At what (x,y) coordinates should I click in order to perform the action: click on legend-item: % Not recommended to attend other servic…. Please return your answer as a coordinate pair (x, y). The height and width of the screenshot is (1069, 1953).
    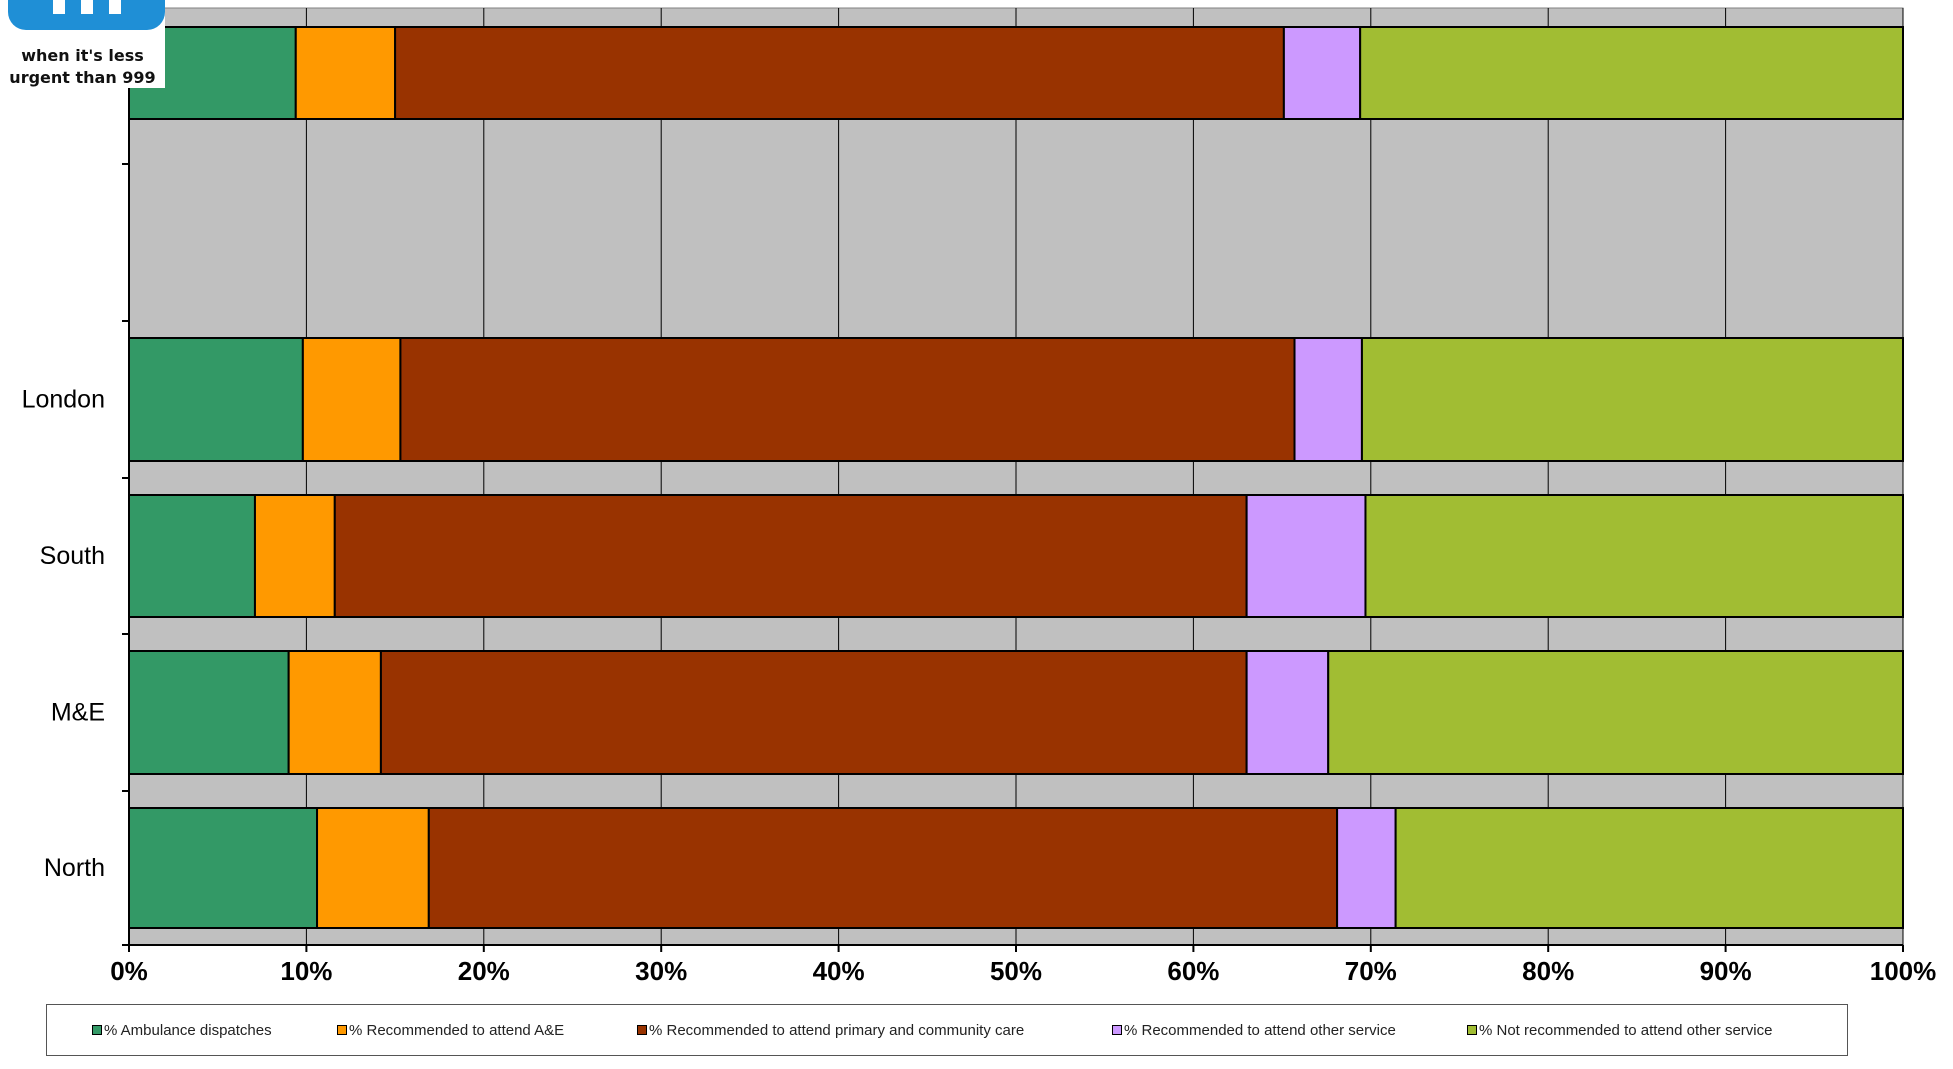
    Looking at the image, I should click on (1619, 1030).